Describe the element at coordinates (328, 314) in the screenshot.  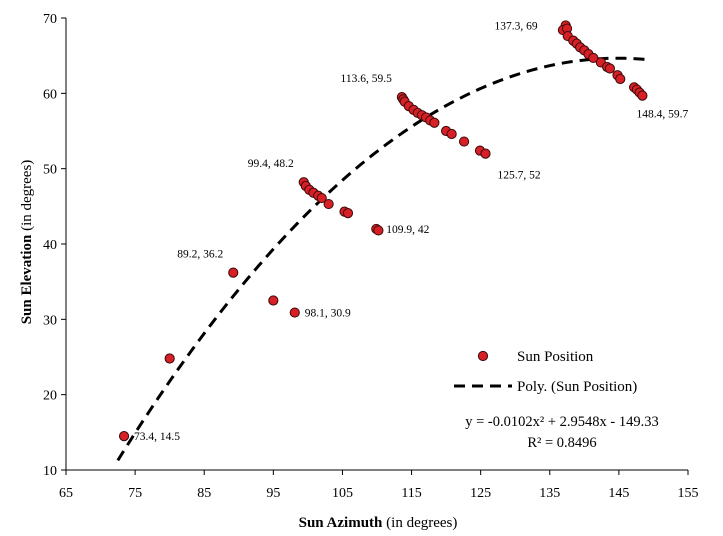
I see `data-label: 98.1, 30.9` at that location.